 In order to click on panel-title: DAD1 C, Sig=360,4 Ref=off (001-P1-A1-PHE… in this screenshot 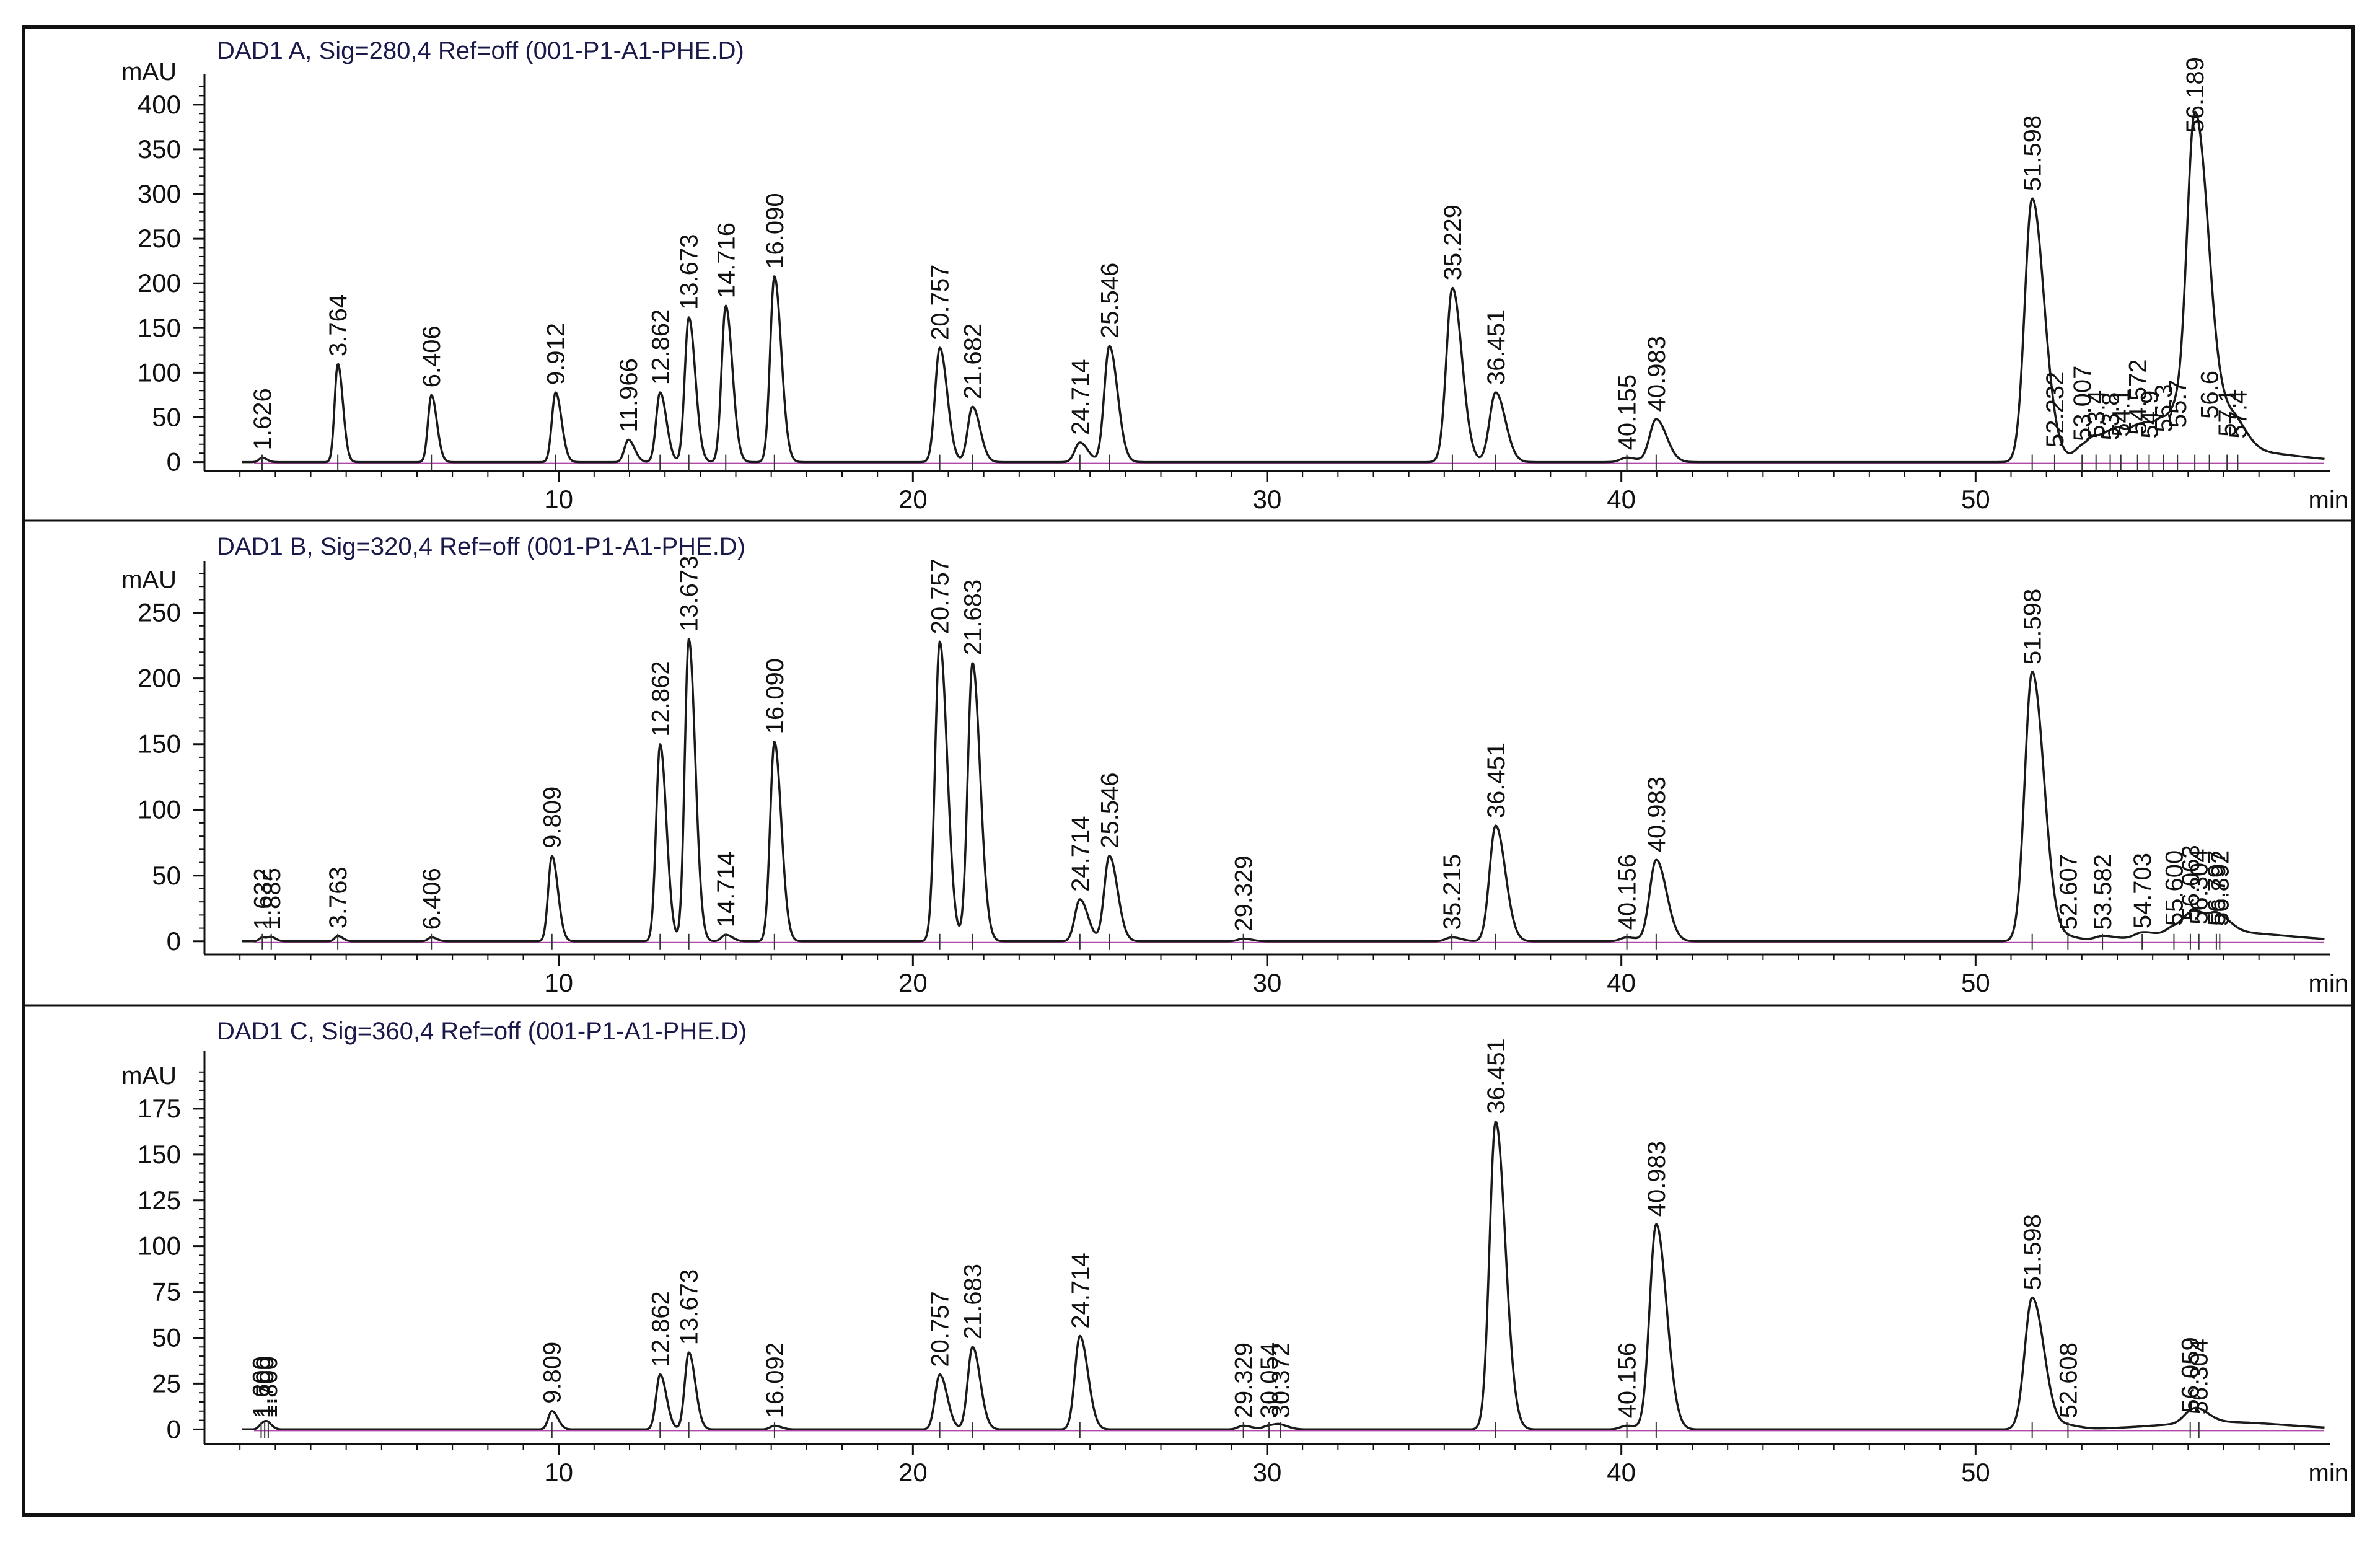, I will do `click(482, 1031)`.